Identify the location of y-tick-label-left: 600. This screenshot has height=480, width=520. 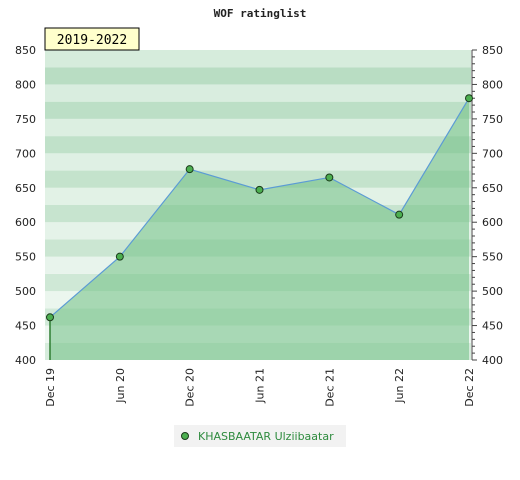
(25, 222).